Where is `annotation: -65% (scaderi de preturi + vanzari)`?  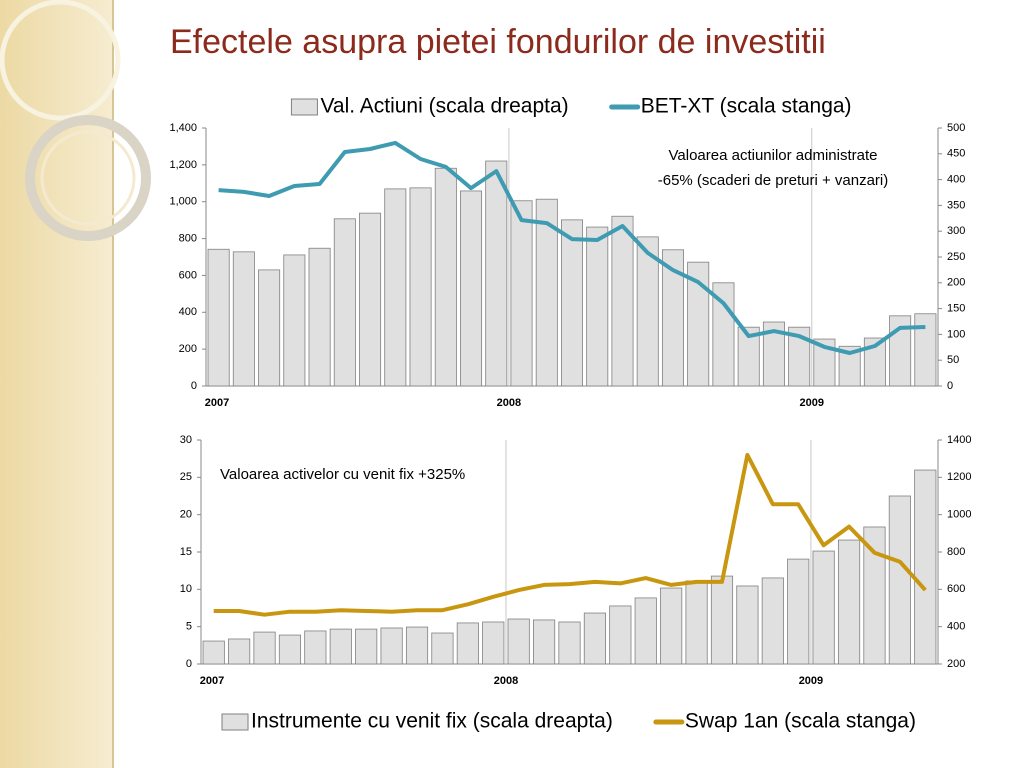
annotation: -65% (scaderi de preturi + vanzari) is located at coordinates (773, 180).